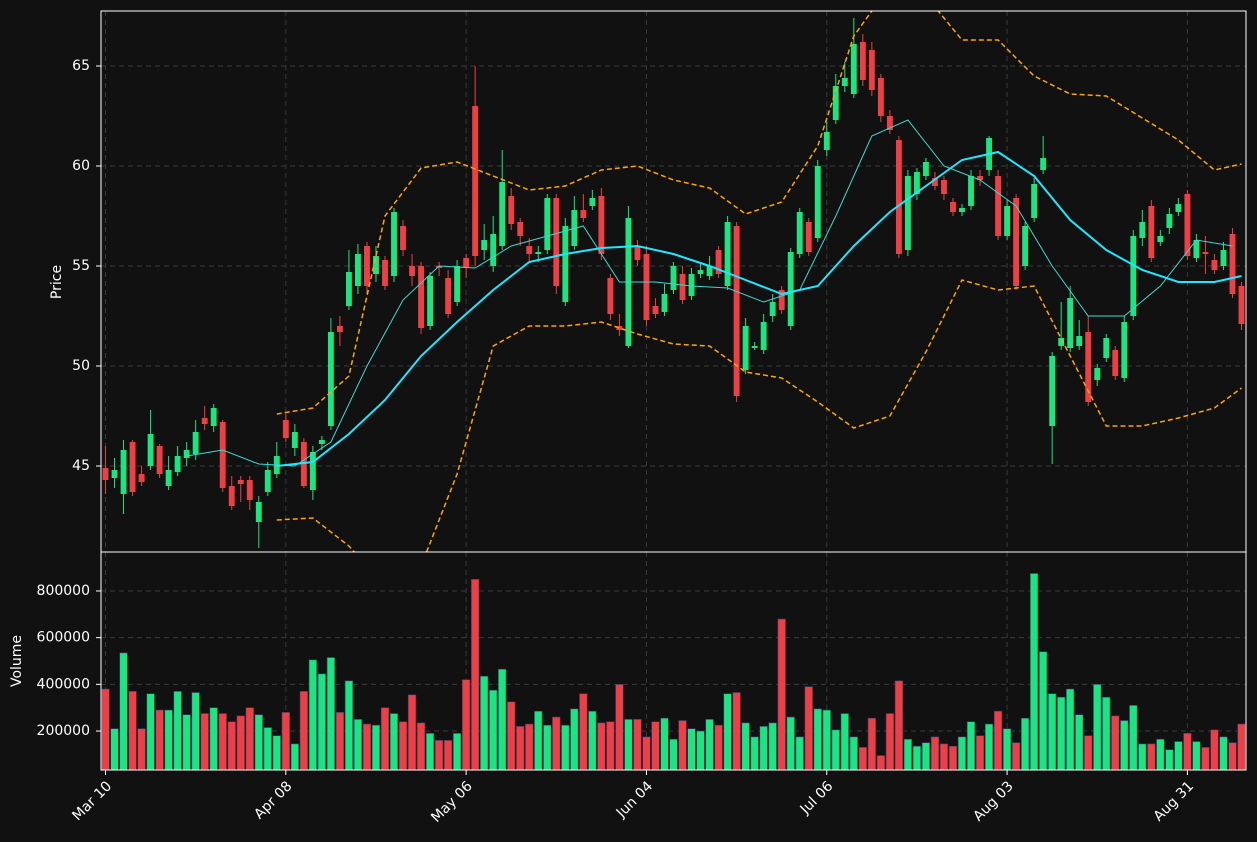 This screenshot has width=1257, height=842. Describe the element at coordinates (81, 466) in the screenshot. I see `y-tick-label: 45` at that location.